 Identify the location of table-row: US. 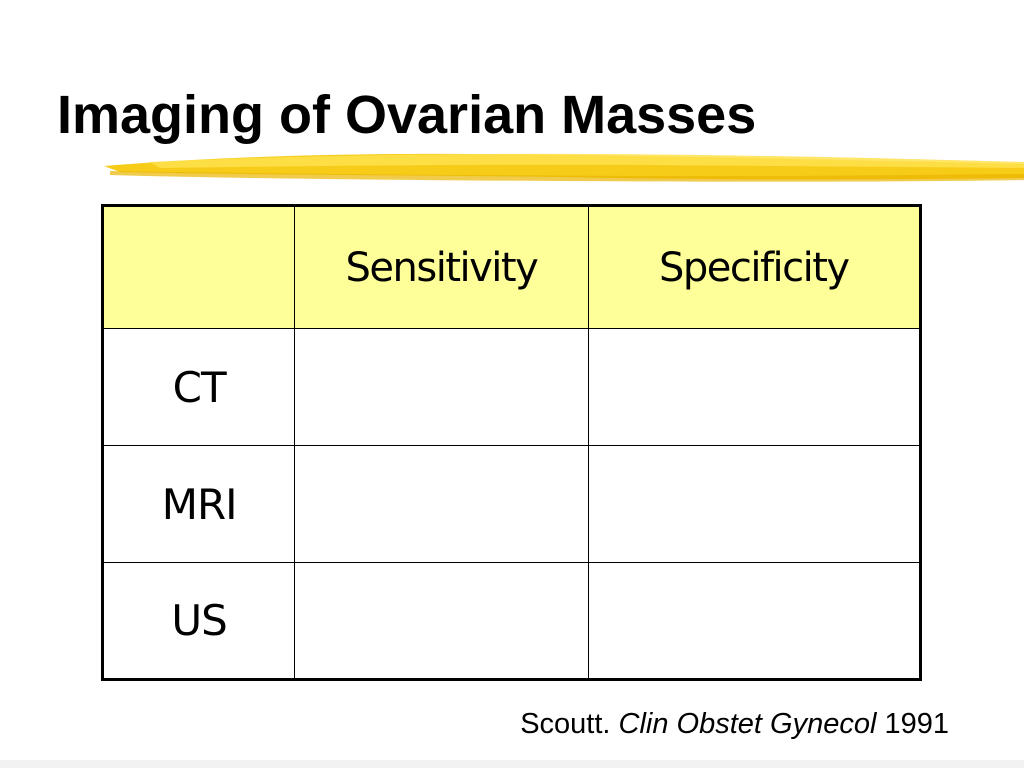
(511, 621).